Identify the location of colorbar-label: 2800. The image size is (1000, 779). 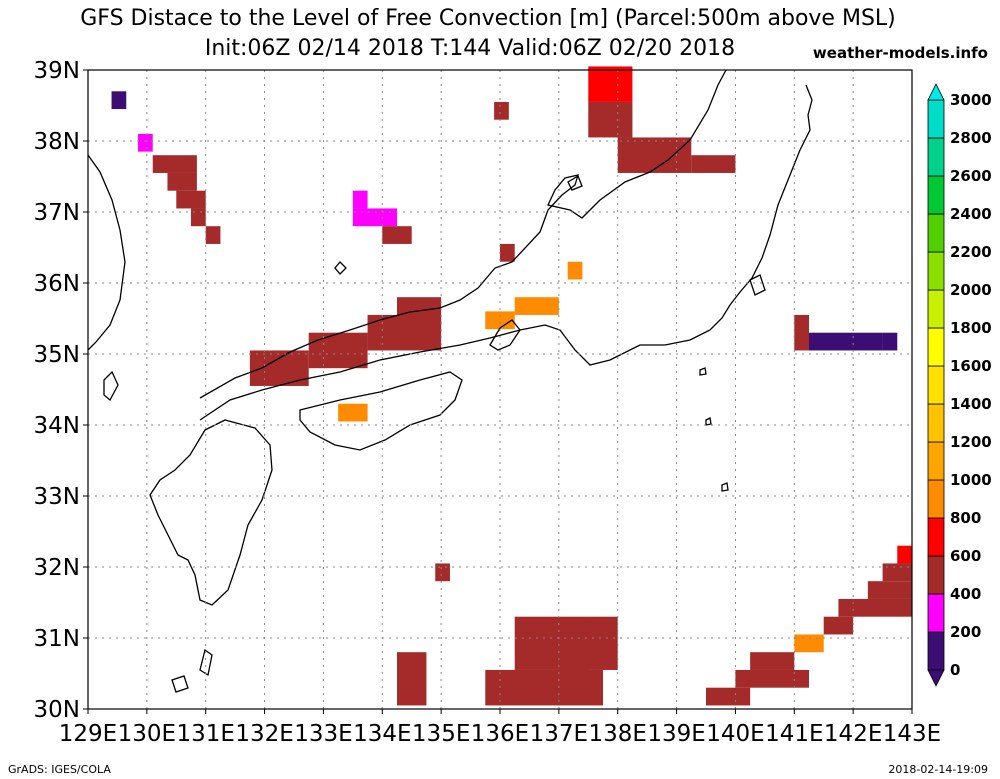
(971, 138).